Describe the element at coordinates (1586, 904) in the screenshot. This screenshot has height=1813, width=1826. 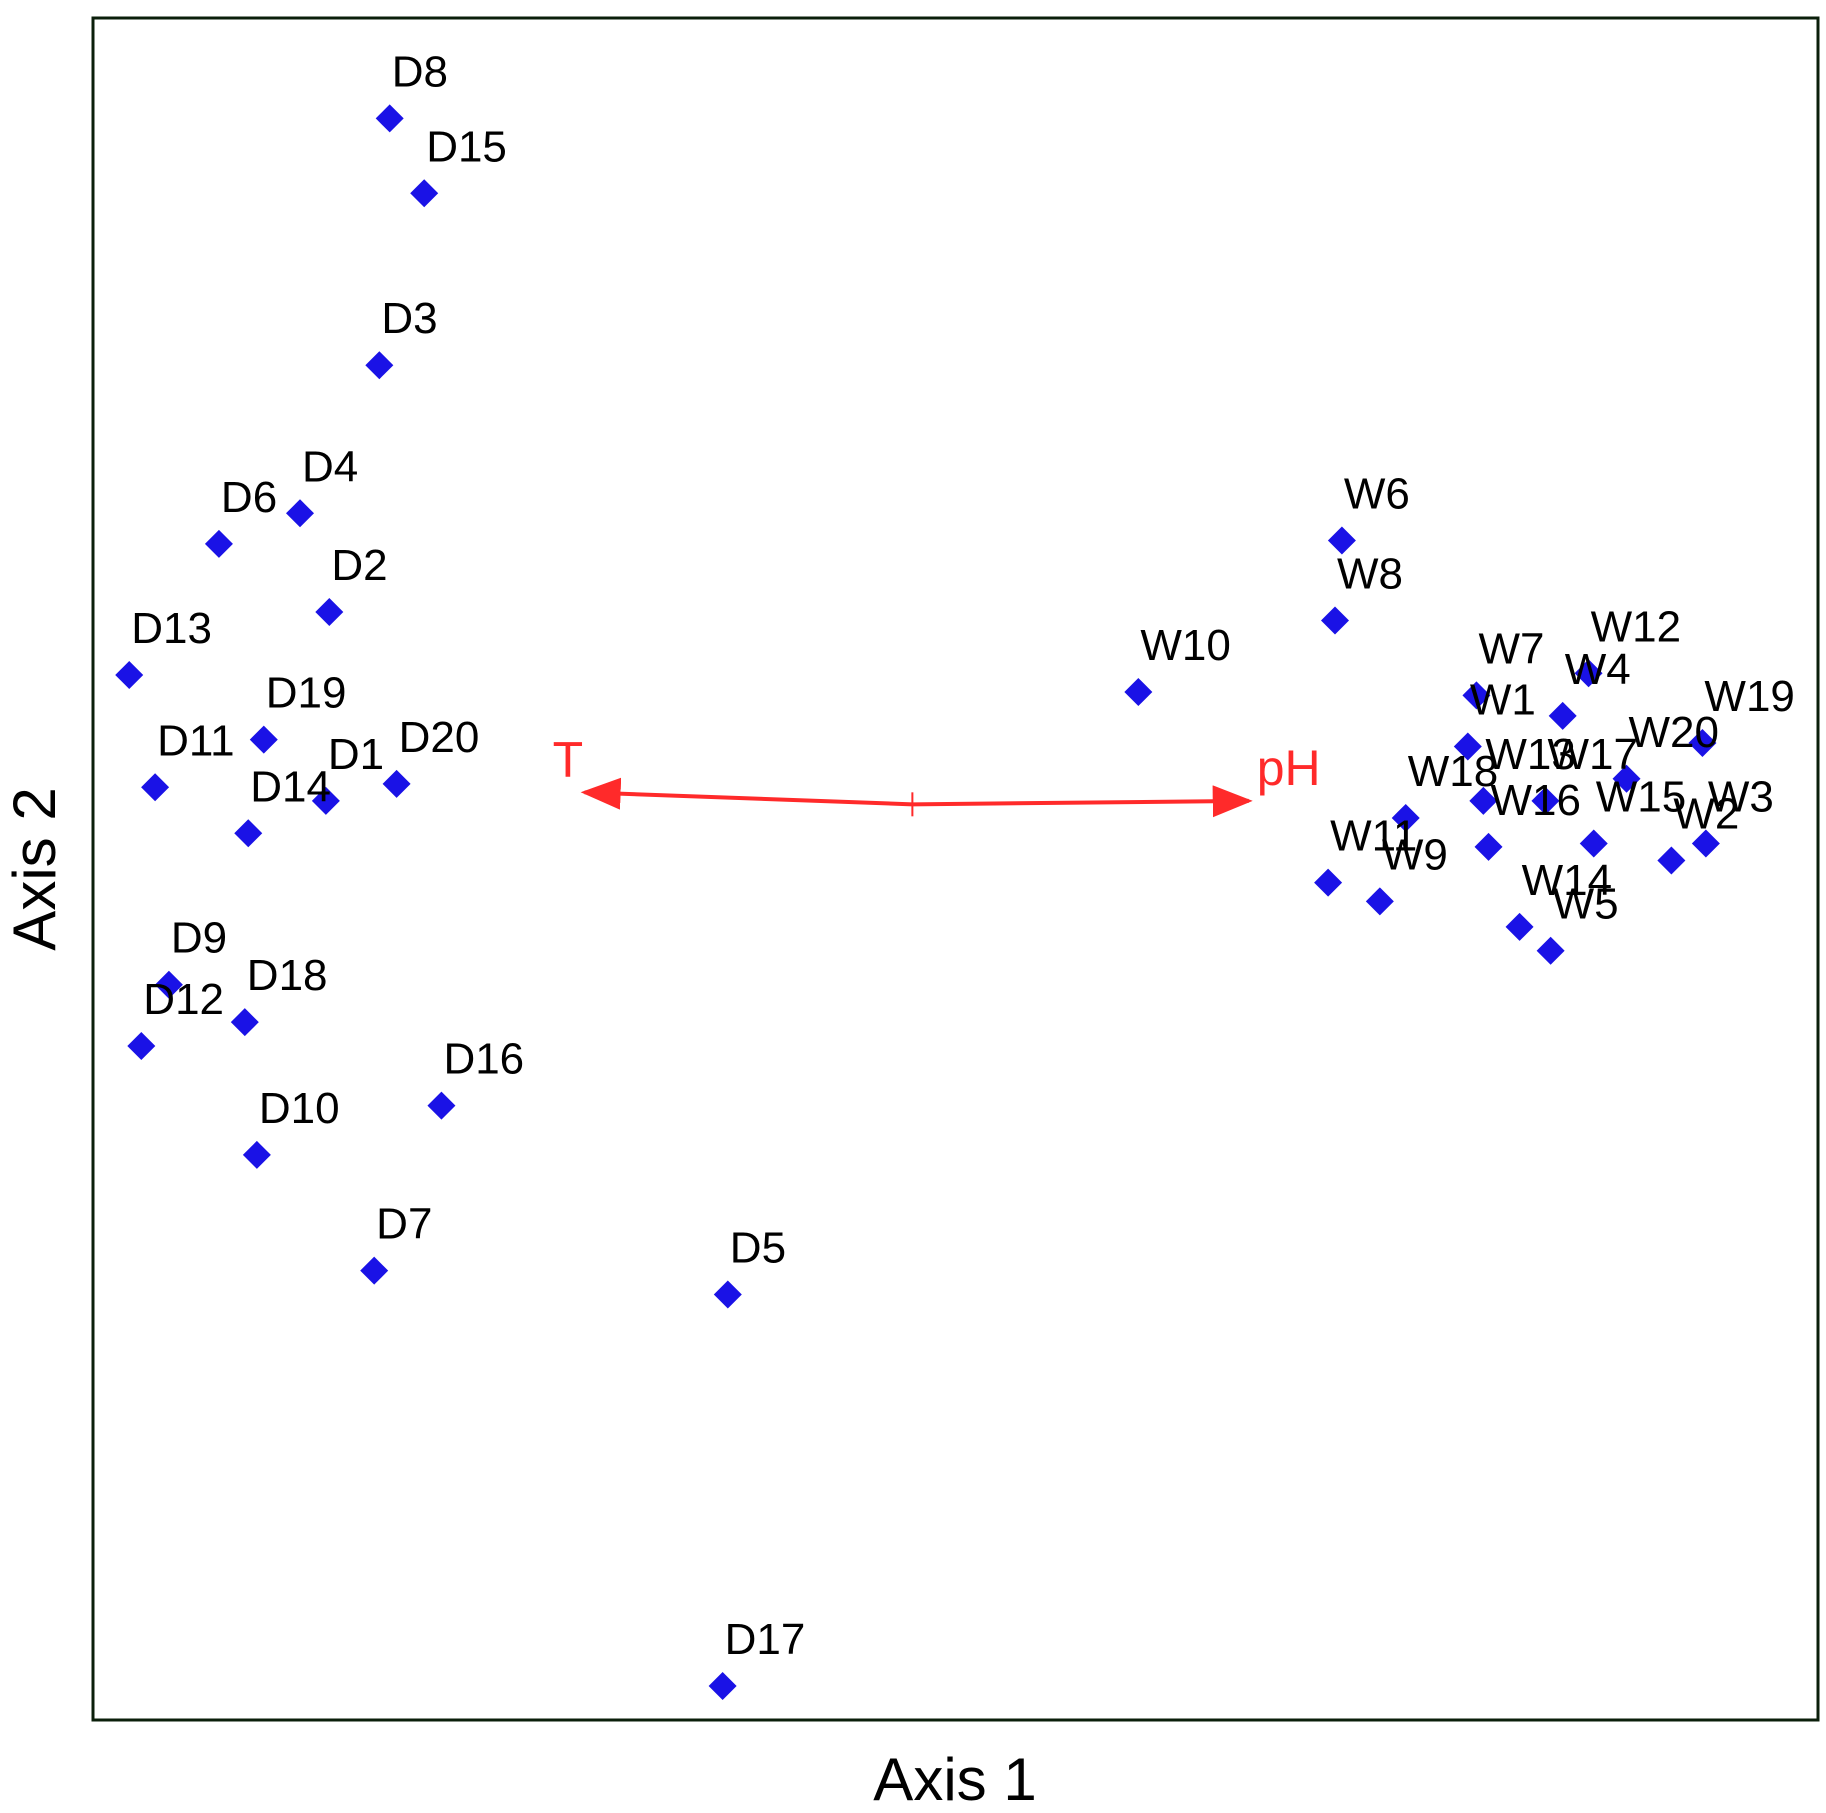
I see `point-label-w5: W5` at that location.